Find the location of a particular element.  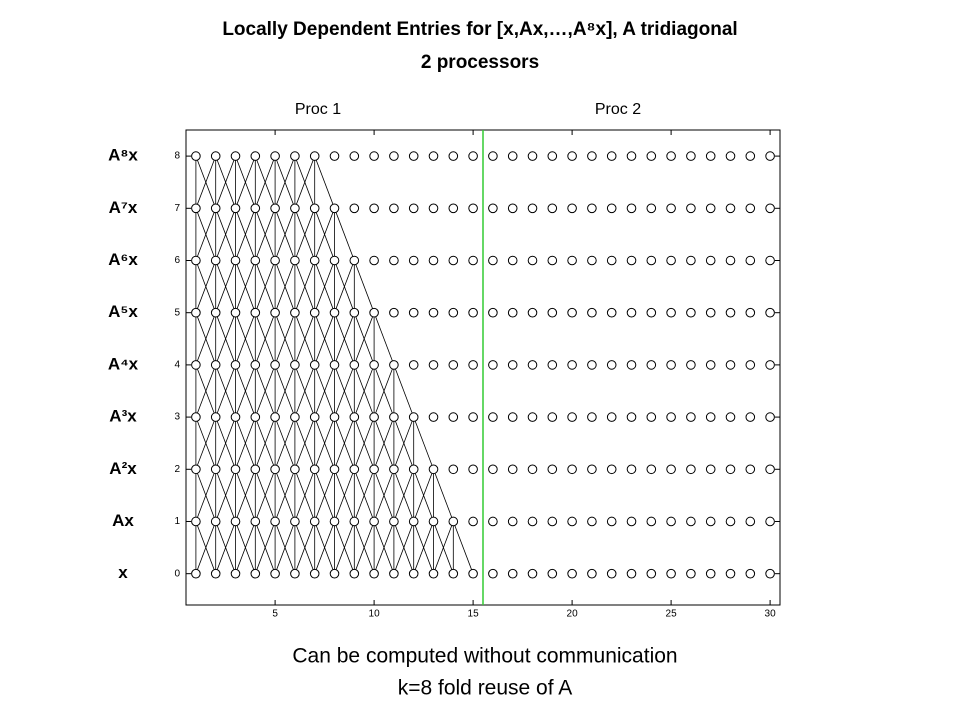

level-label: A³x is located at coordinates (123, 416).